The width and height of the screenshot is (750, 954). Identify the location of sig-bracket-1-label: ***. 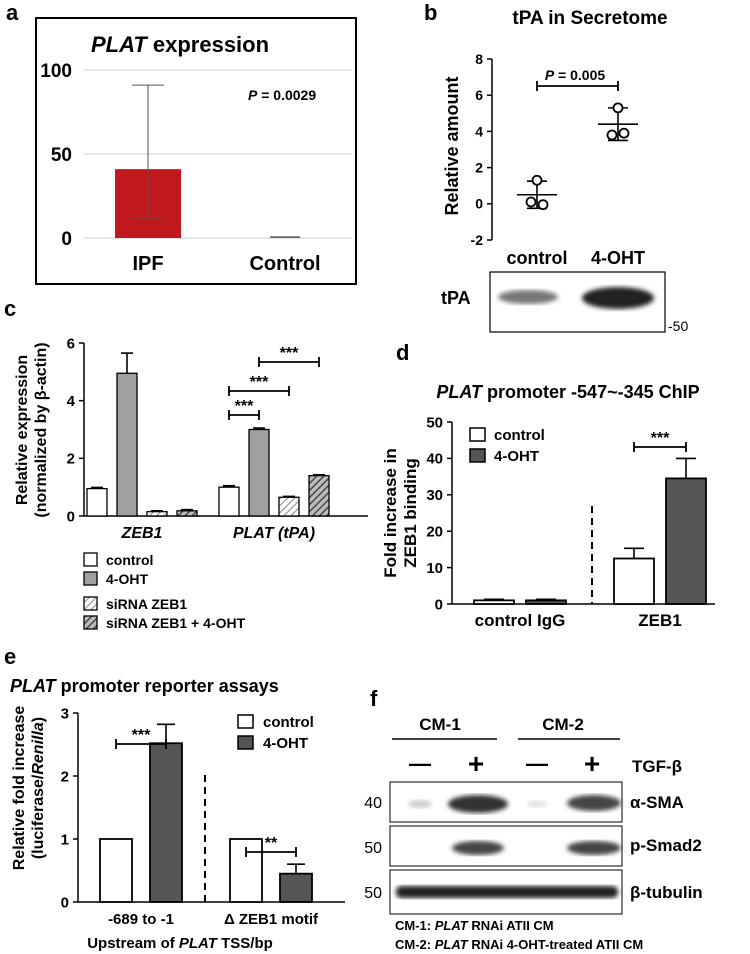
(141, 735).